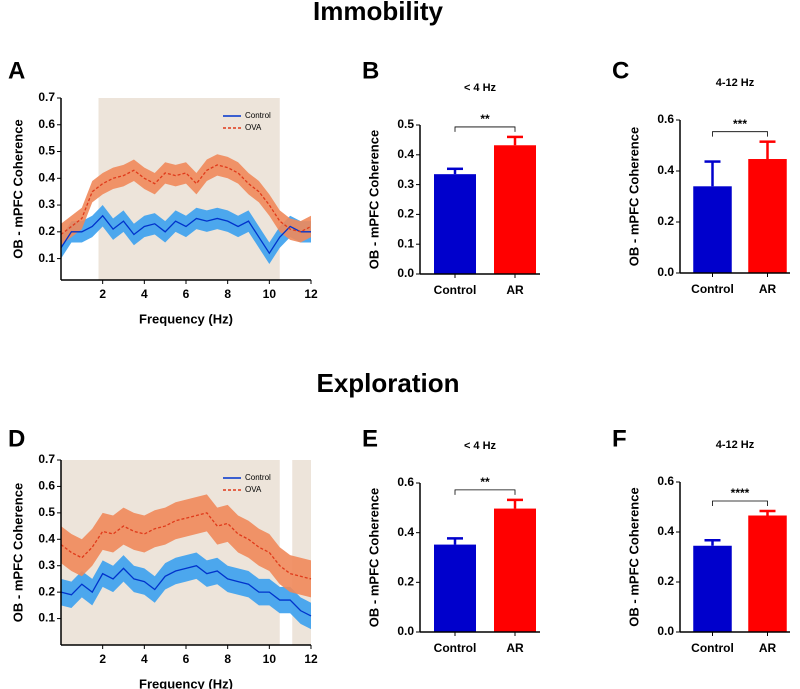  Describe the element at coordinates (619, 438) in the screenshot. I see `panel-letter: F` at that location.